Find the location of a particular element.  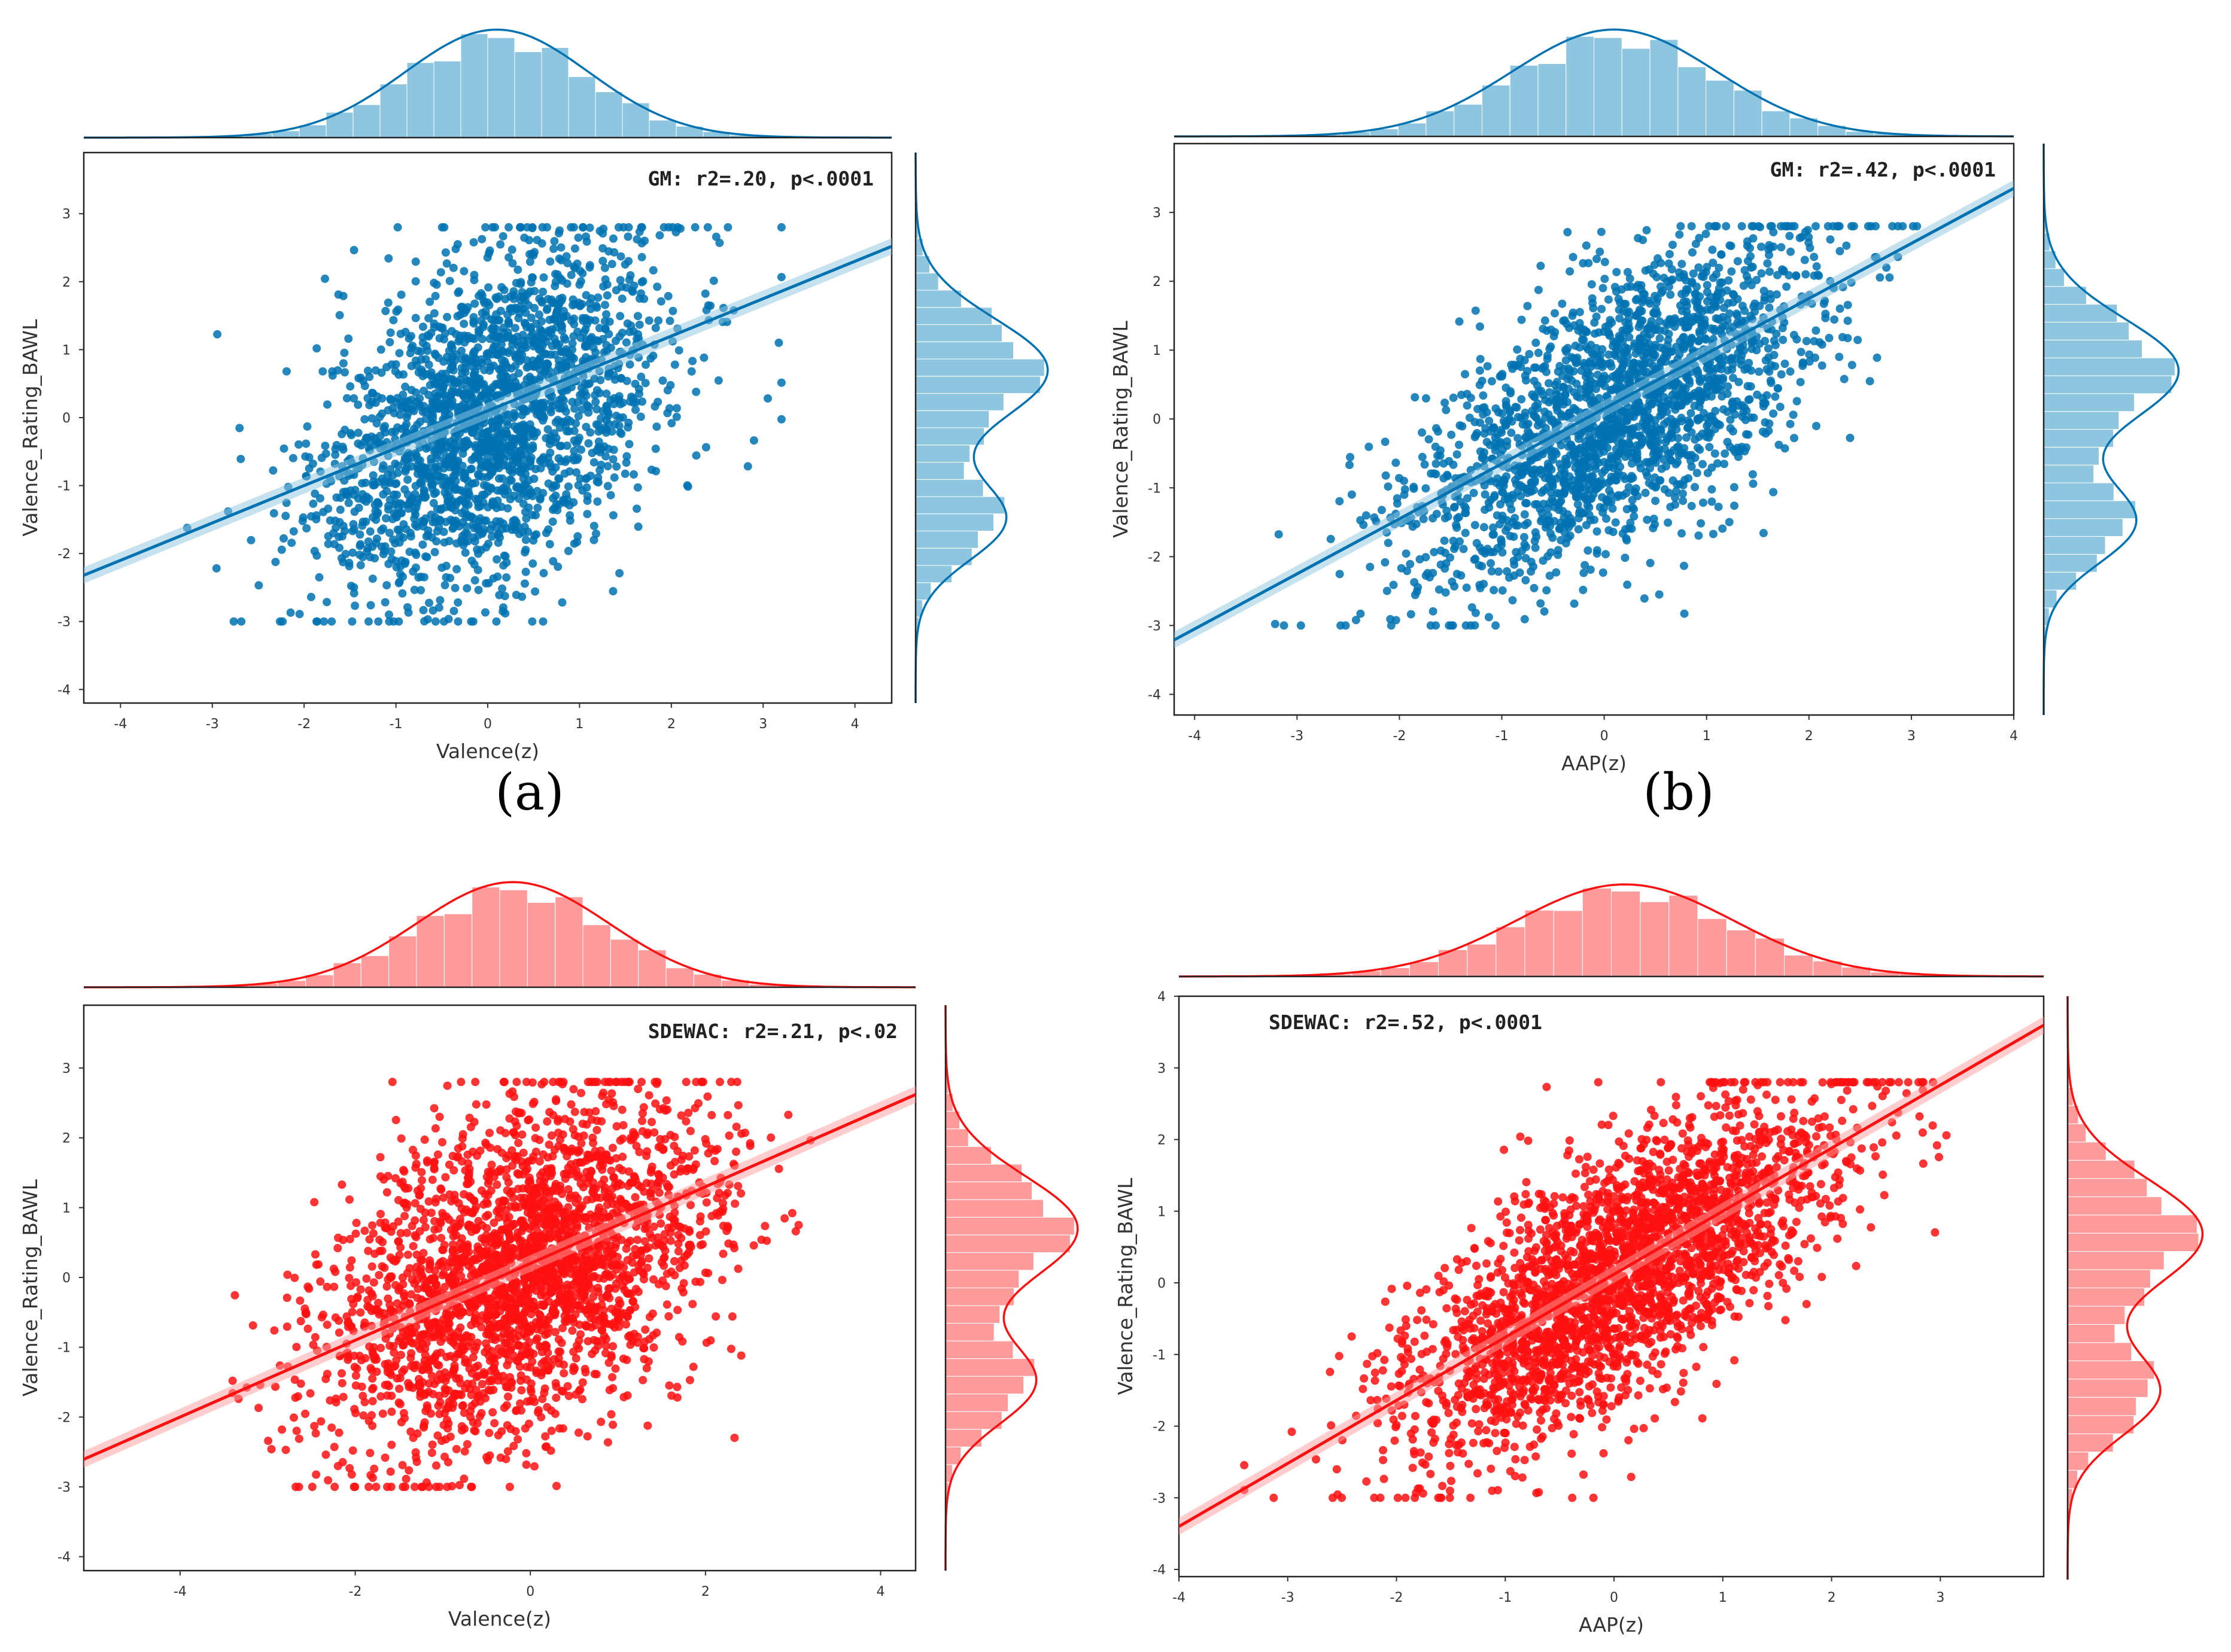

x-tick-label: -4 is located at coordinates (1194, 736).